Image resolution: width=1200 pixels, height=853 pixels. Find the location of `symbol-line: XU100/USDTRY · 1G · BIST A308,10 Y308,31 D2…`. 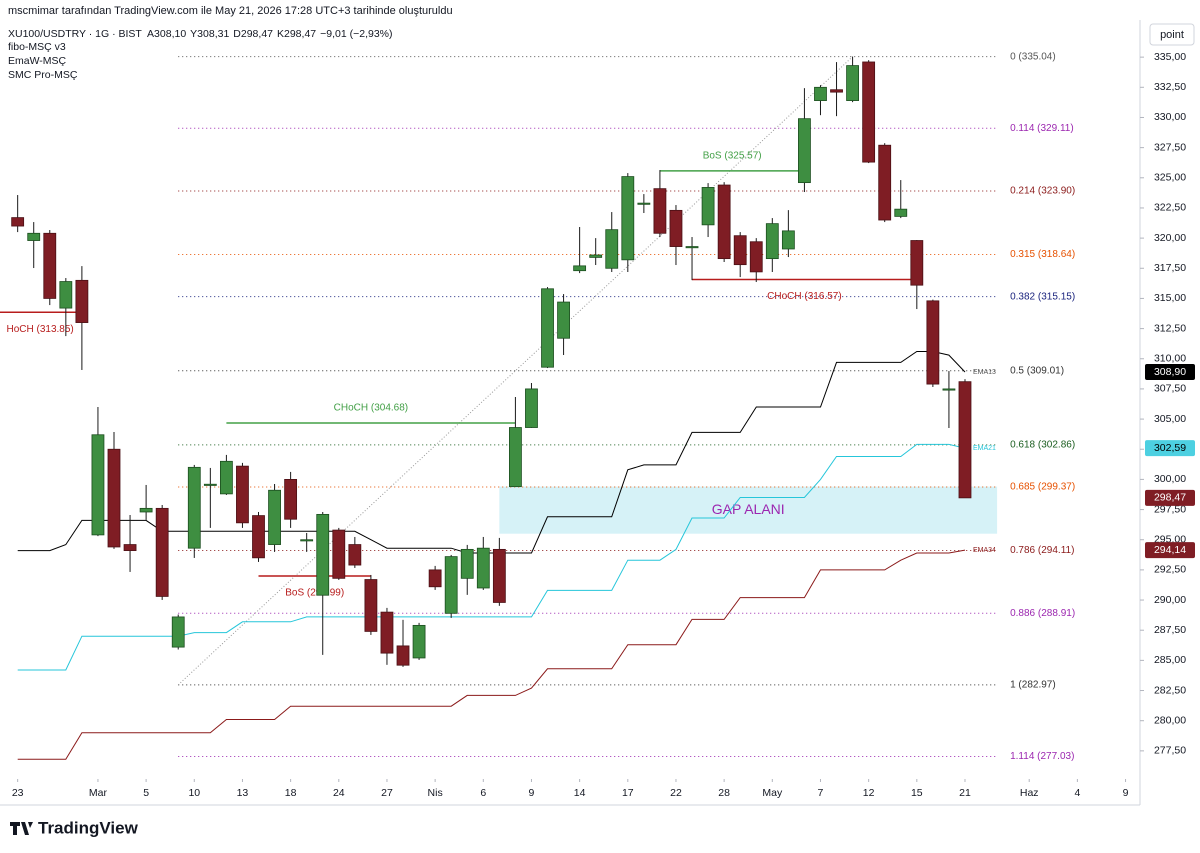

symbol-line: XU100/USDTRY · 1G · BIST A308,10 Y308,31 D2… is located at coordinates (200, 34).